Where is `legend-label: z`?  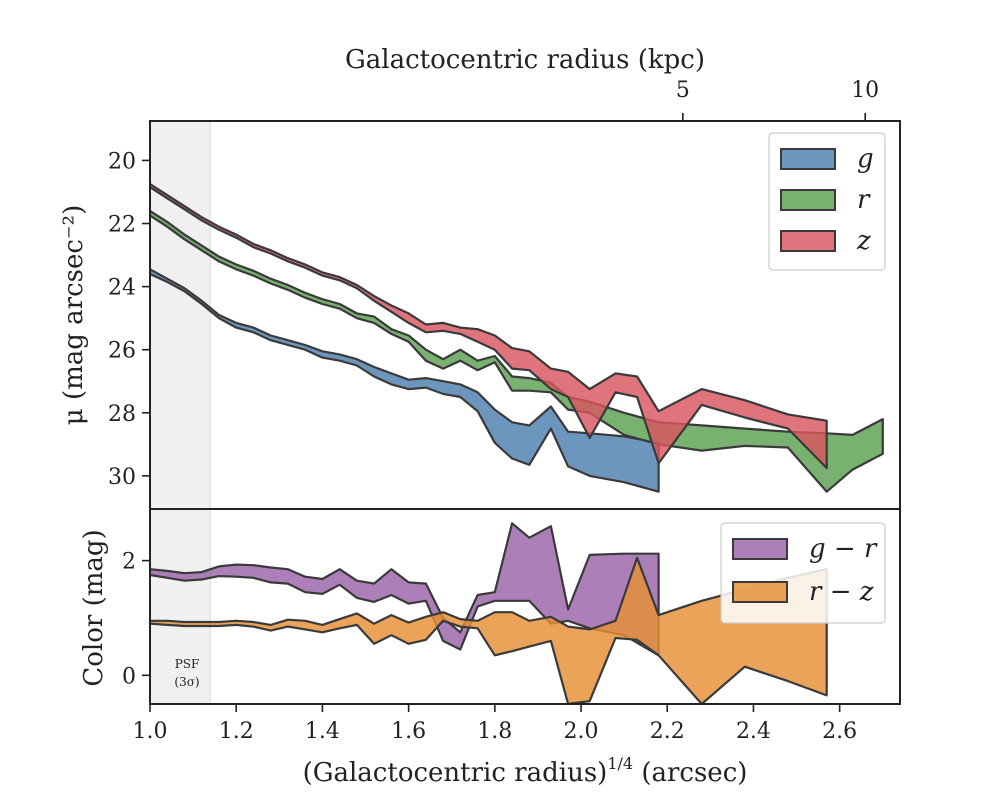
legend-label: z is located at coordinates (863, 241).